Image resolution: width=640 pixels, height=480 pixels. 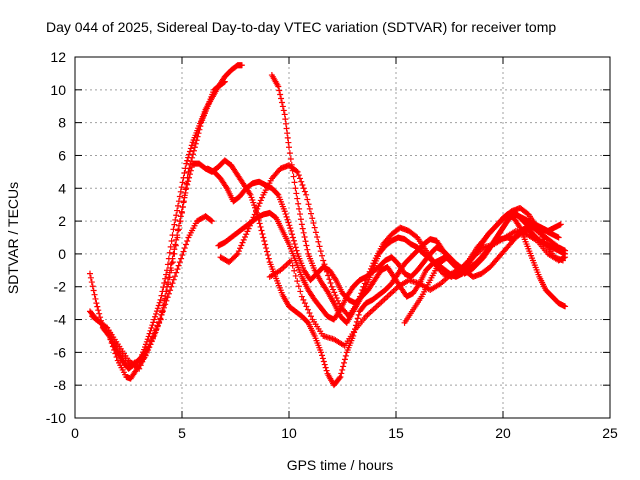 I want to click on y-tick-label-9: 8, so click(x=62, y=123).